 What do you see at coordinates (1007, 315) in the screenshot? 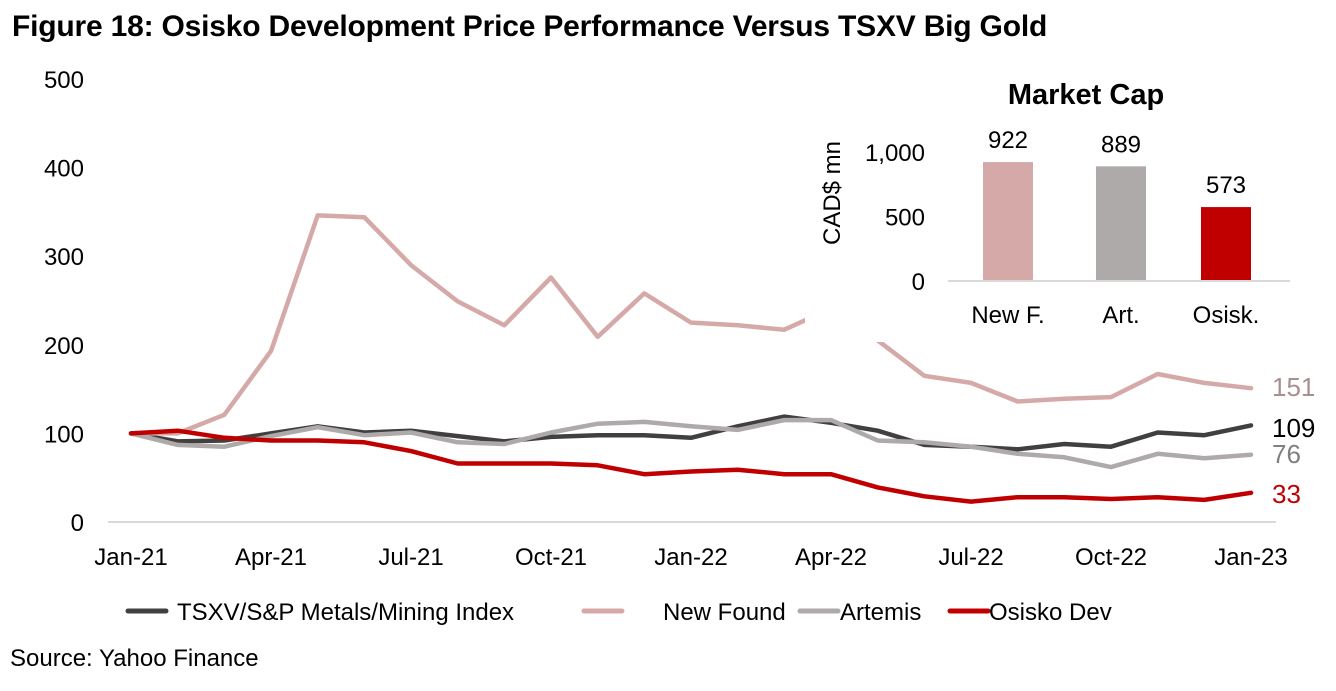
I see `inset-x-tick-label: New F.` at bounding box center [1007, 315].